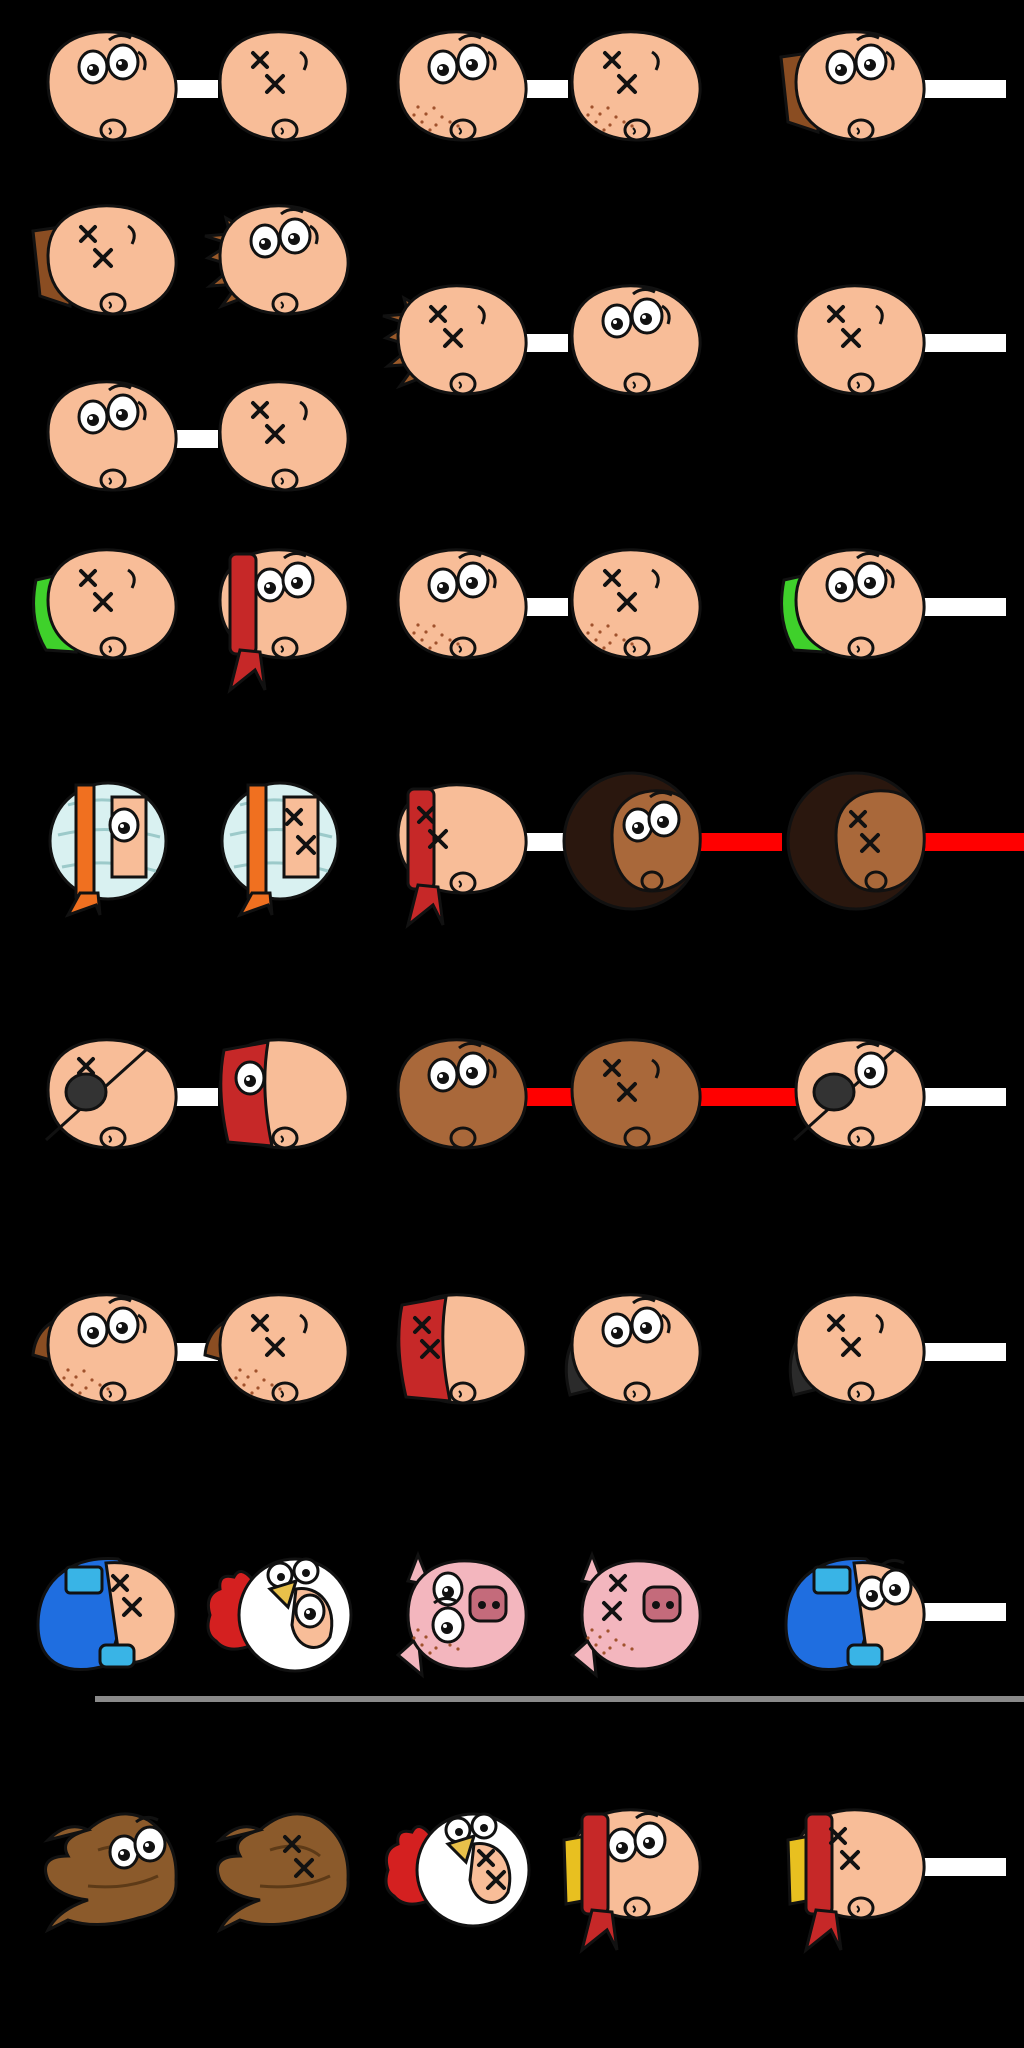 The image size is (1024, 2048). I want to click on head-sprite-black-hair-alive, so click(637, 1360).